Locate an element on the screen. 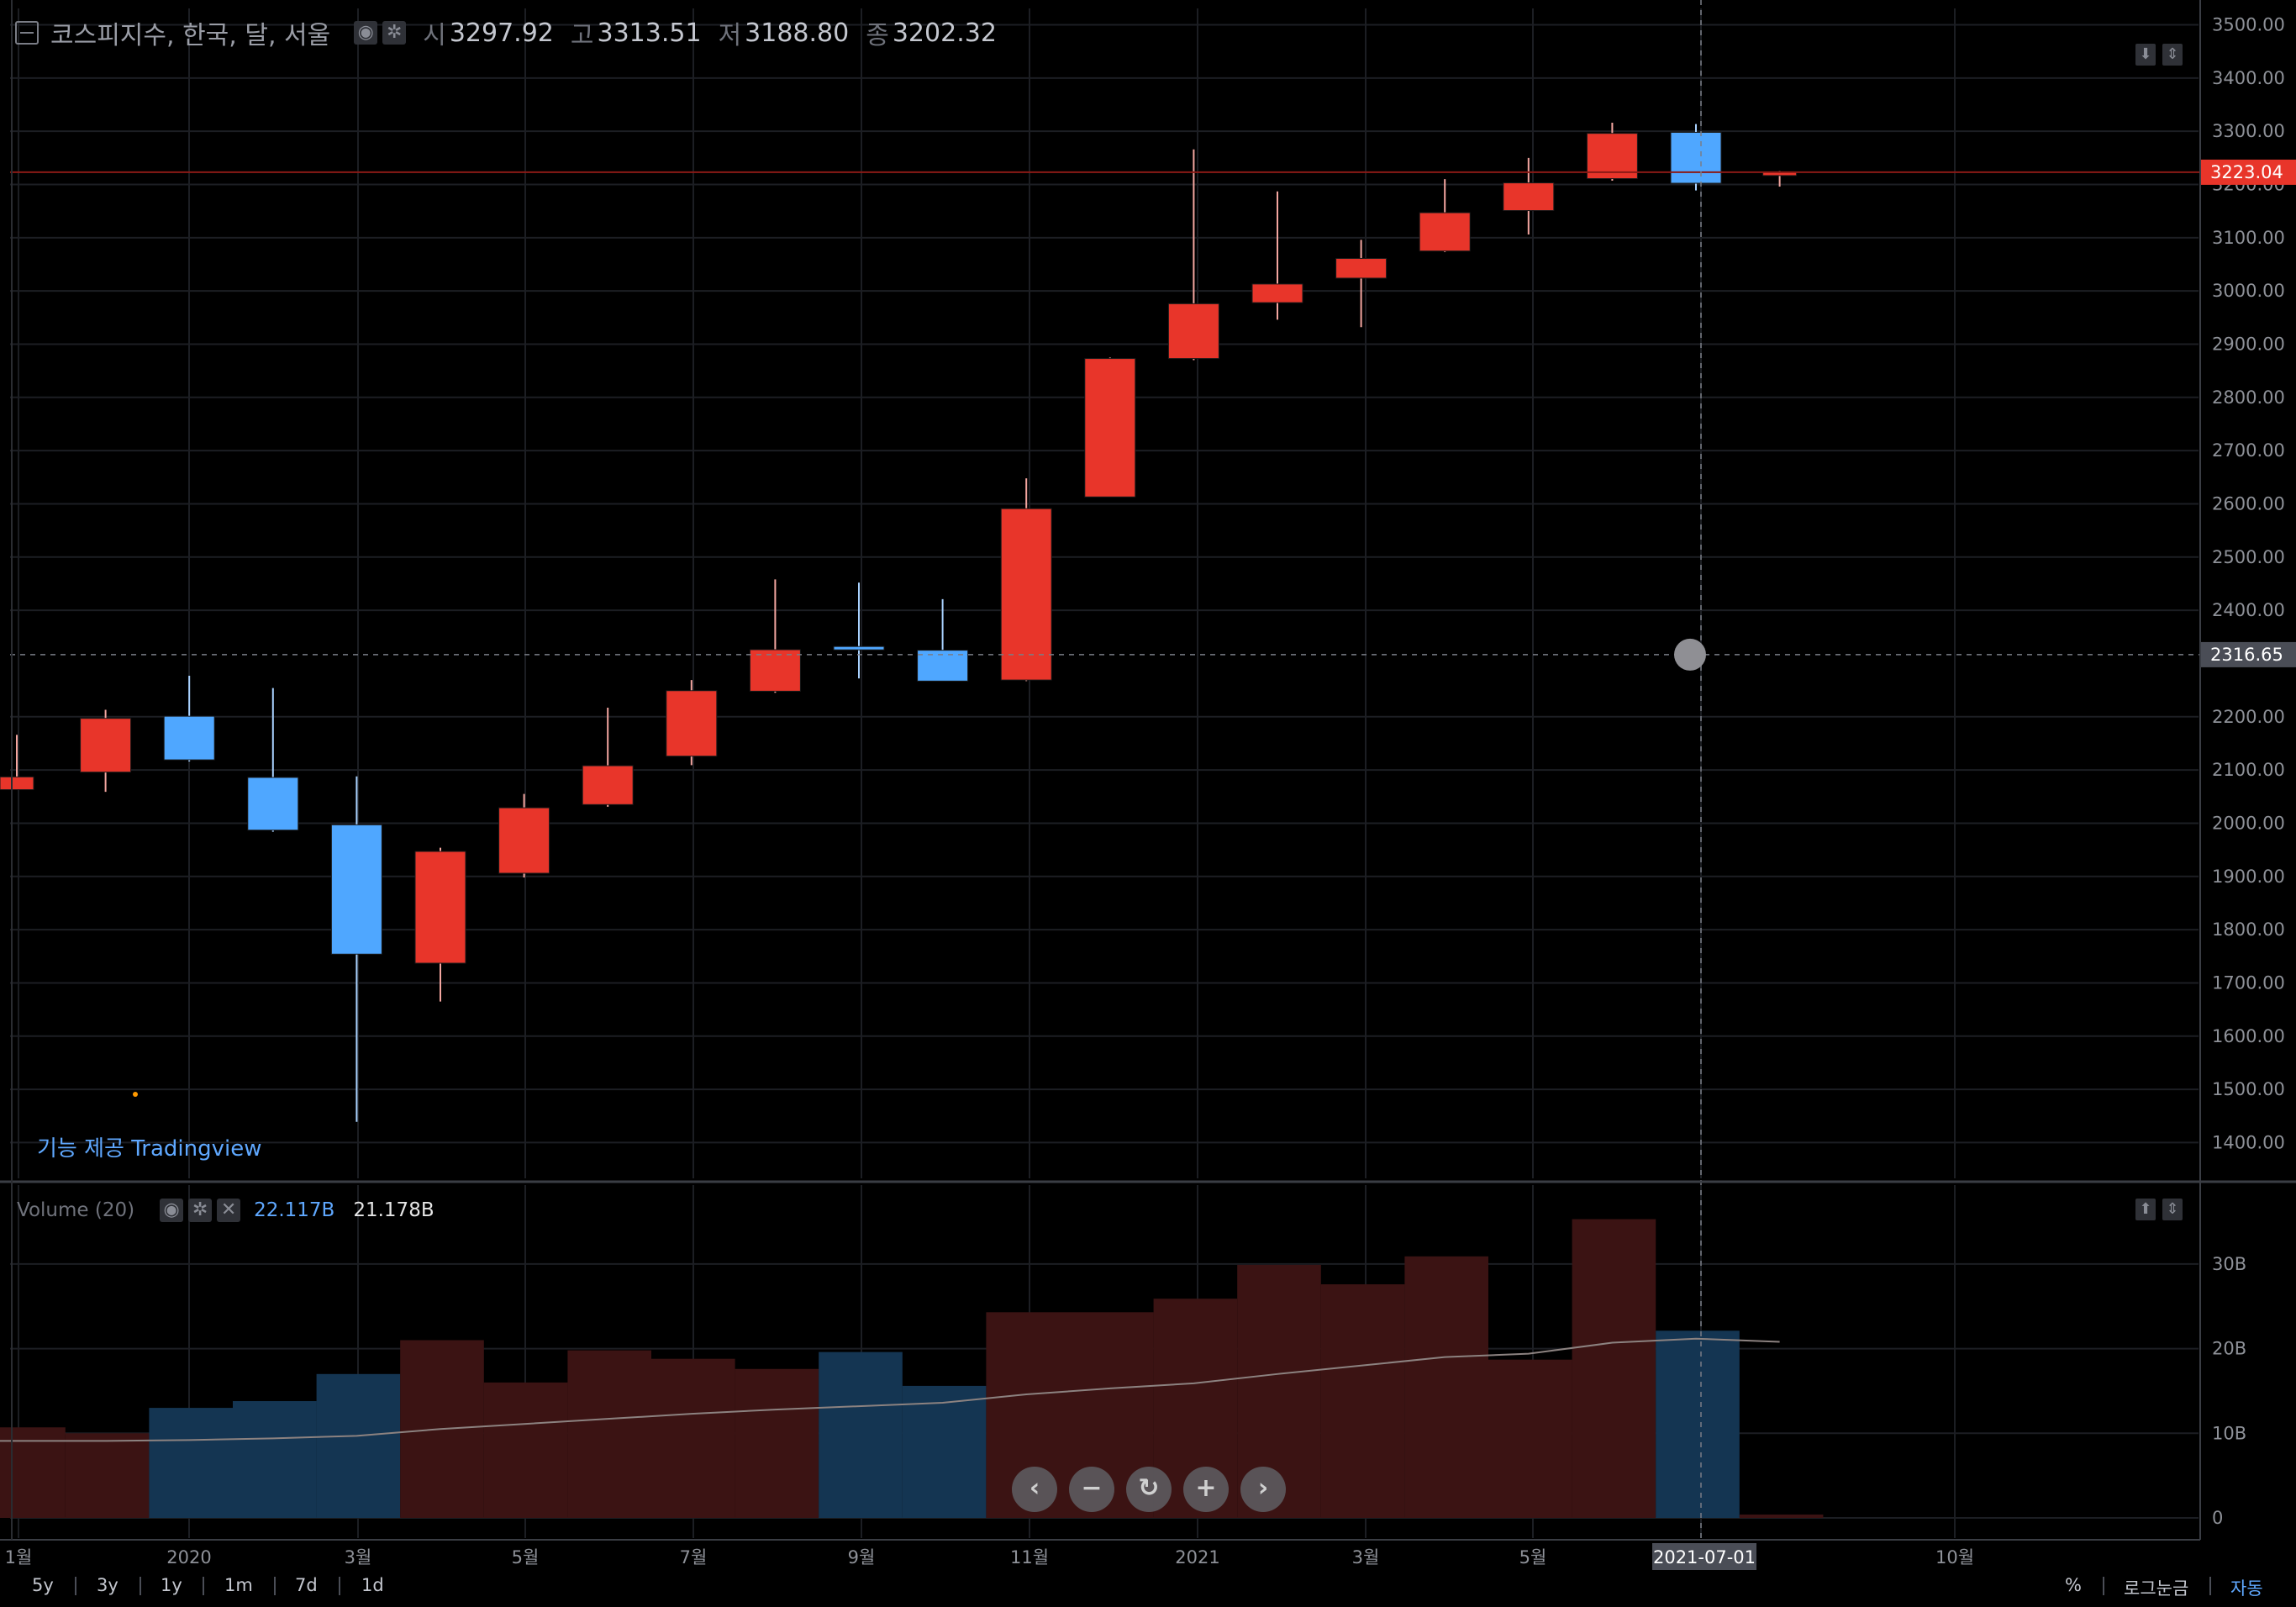 The width and height of the screenshot is (2296, 1607). price-pane-buttons: ⬇ ⇕ is located at coordinates (2159, 55).